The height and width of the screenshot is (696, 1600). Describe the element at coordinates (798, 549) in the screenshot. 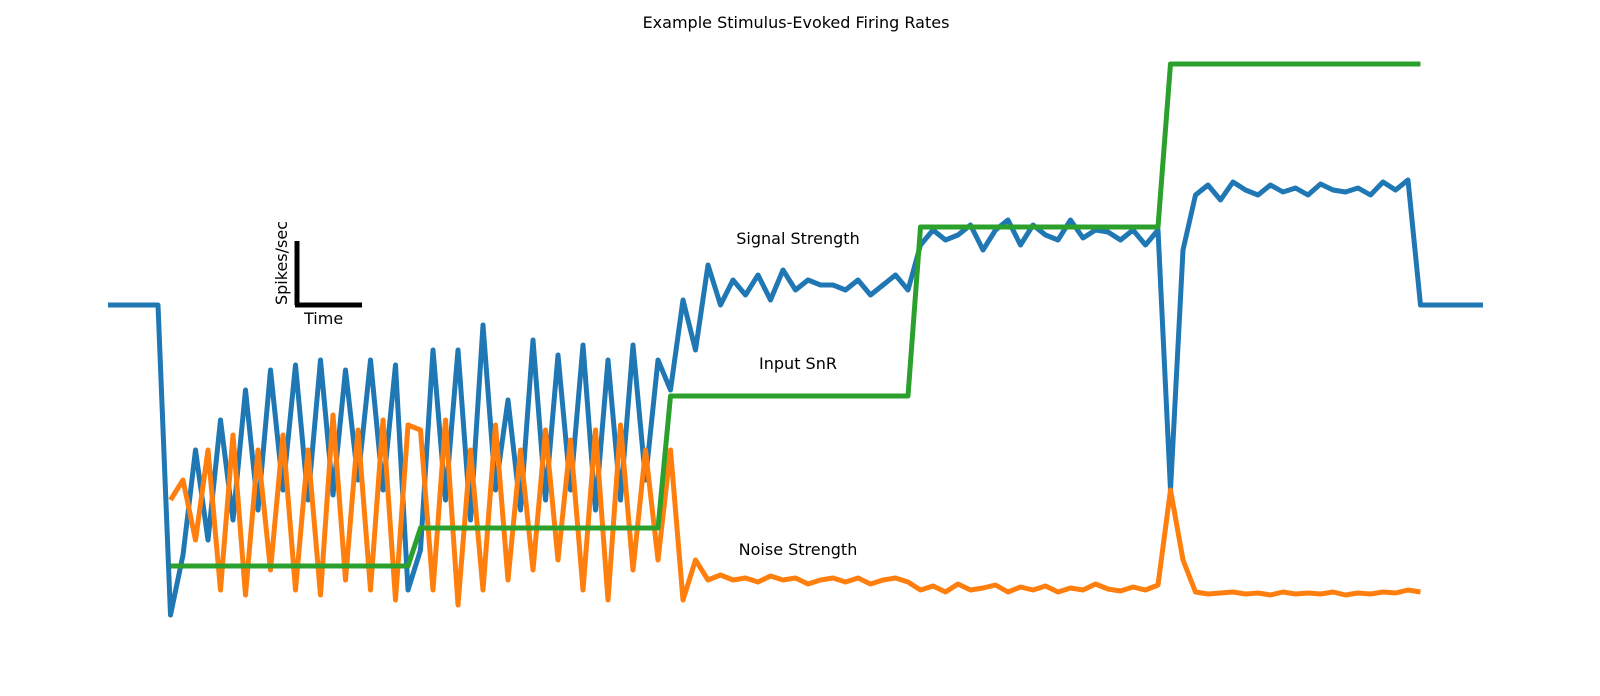

I see `annotation: Noise Strength` at that location.